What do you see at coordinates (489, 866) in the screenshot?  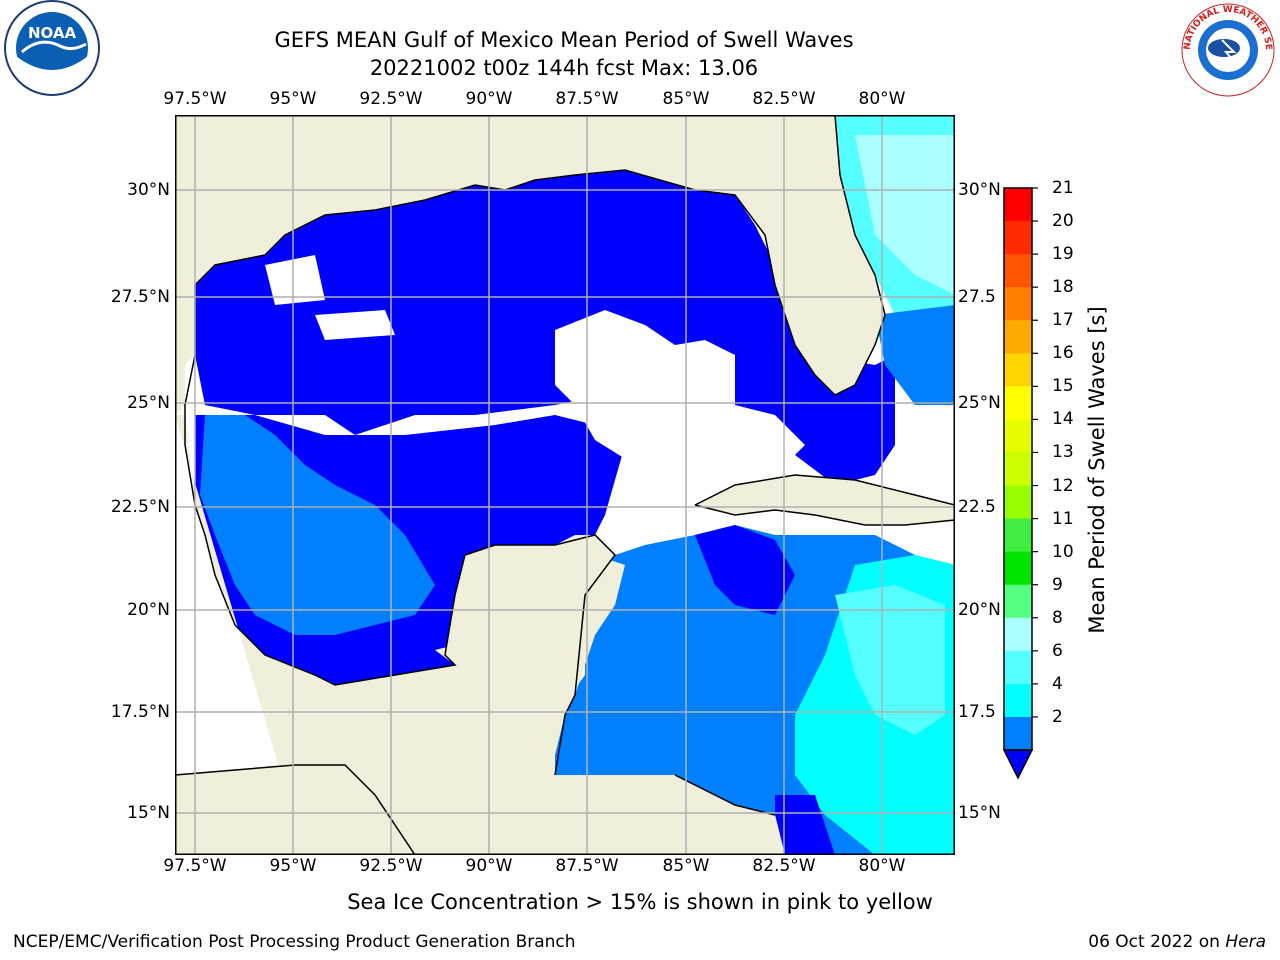 I see `lon-label-bottom: 90°W` at bounding box center [489, 866].